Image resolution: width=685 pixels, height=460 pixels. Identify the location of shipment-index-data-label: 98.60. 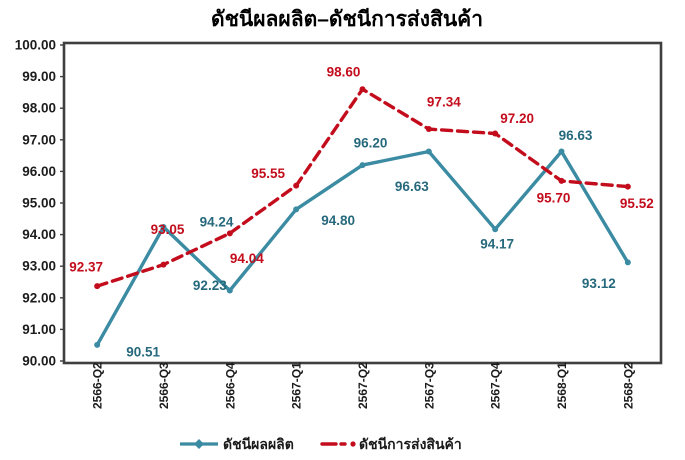
(344, 72).